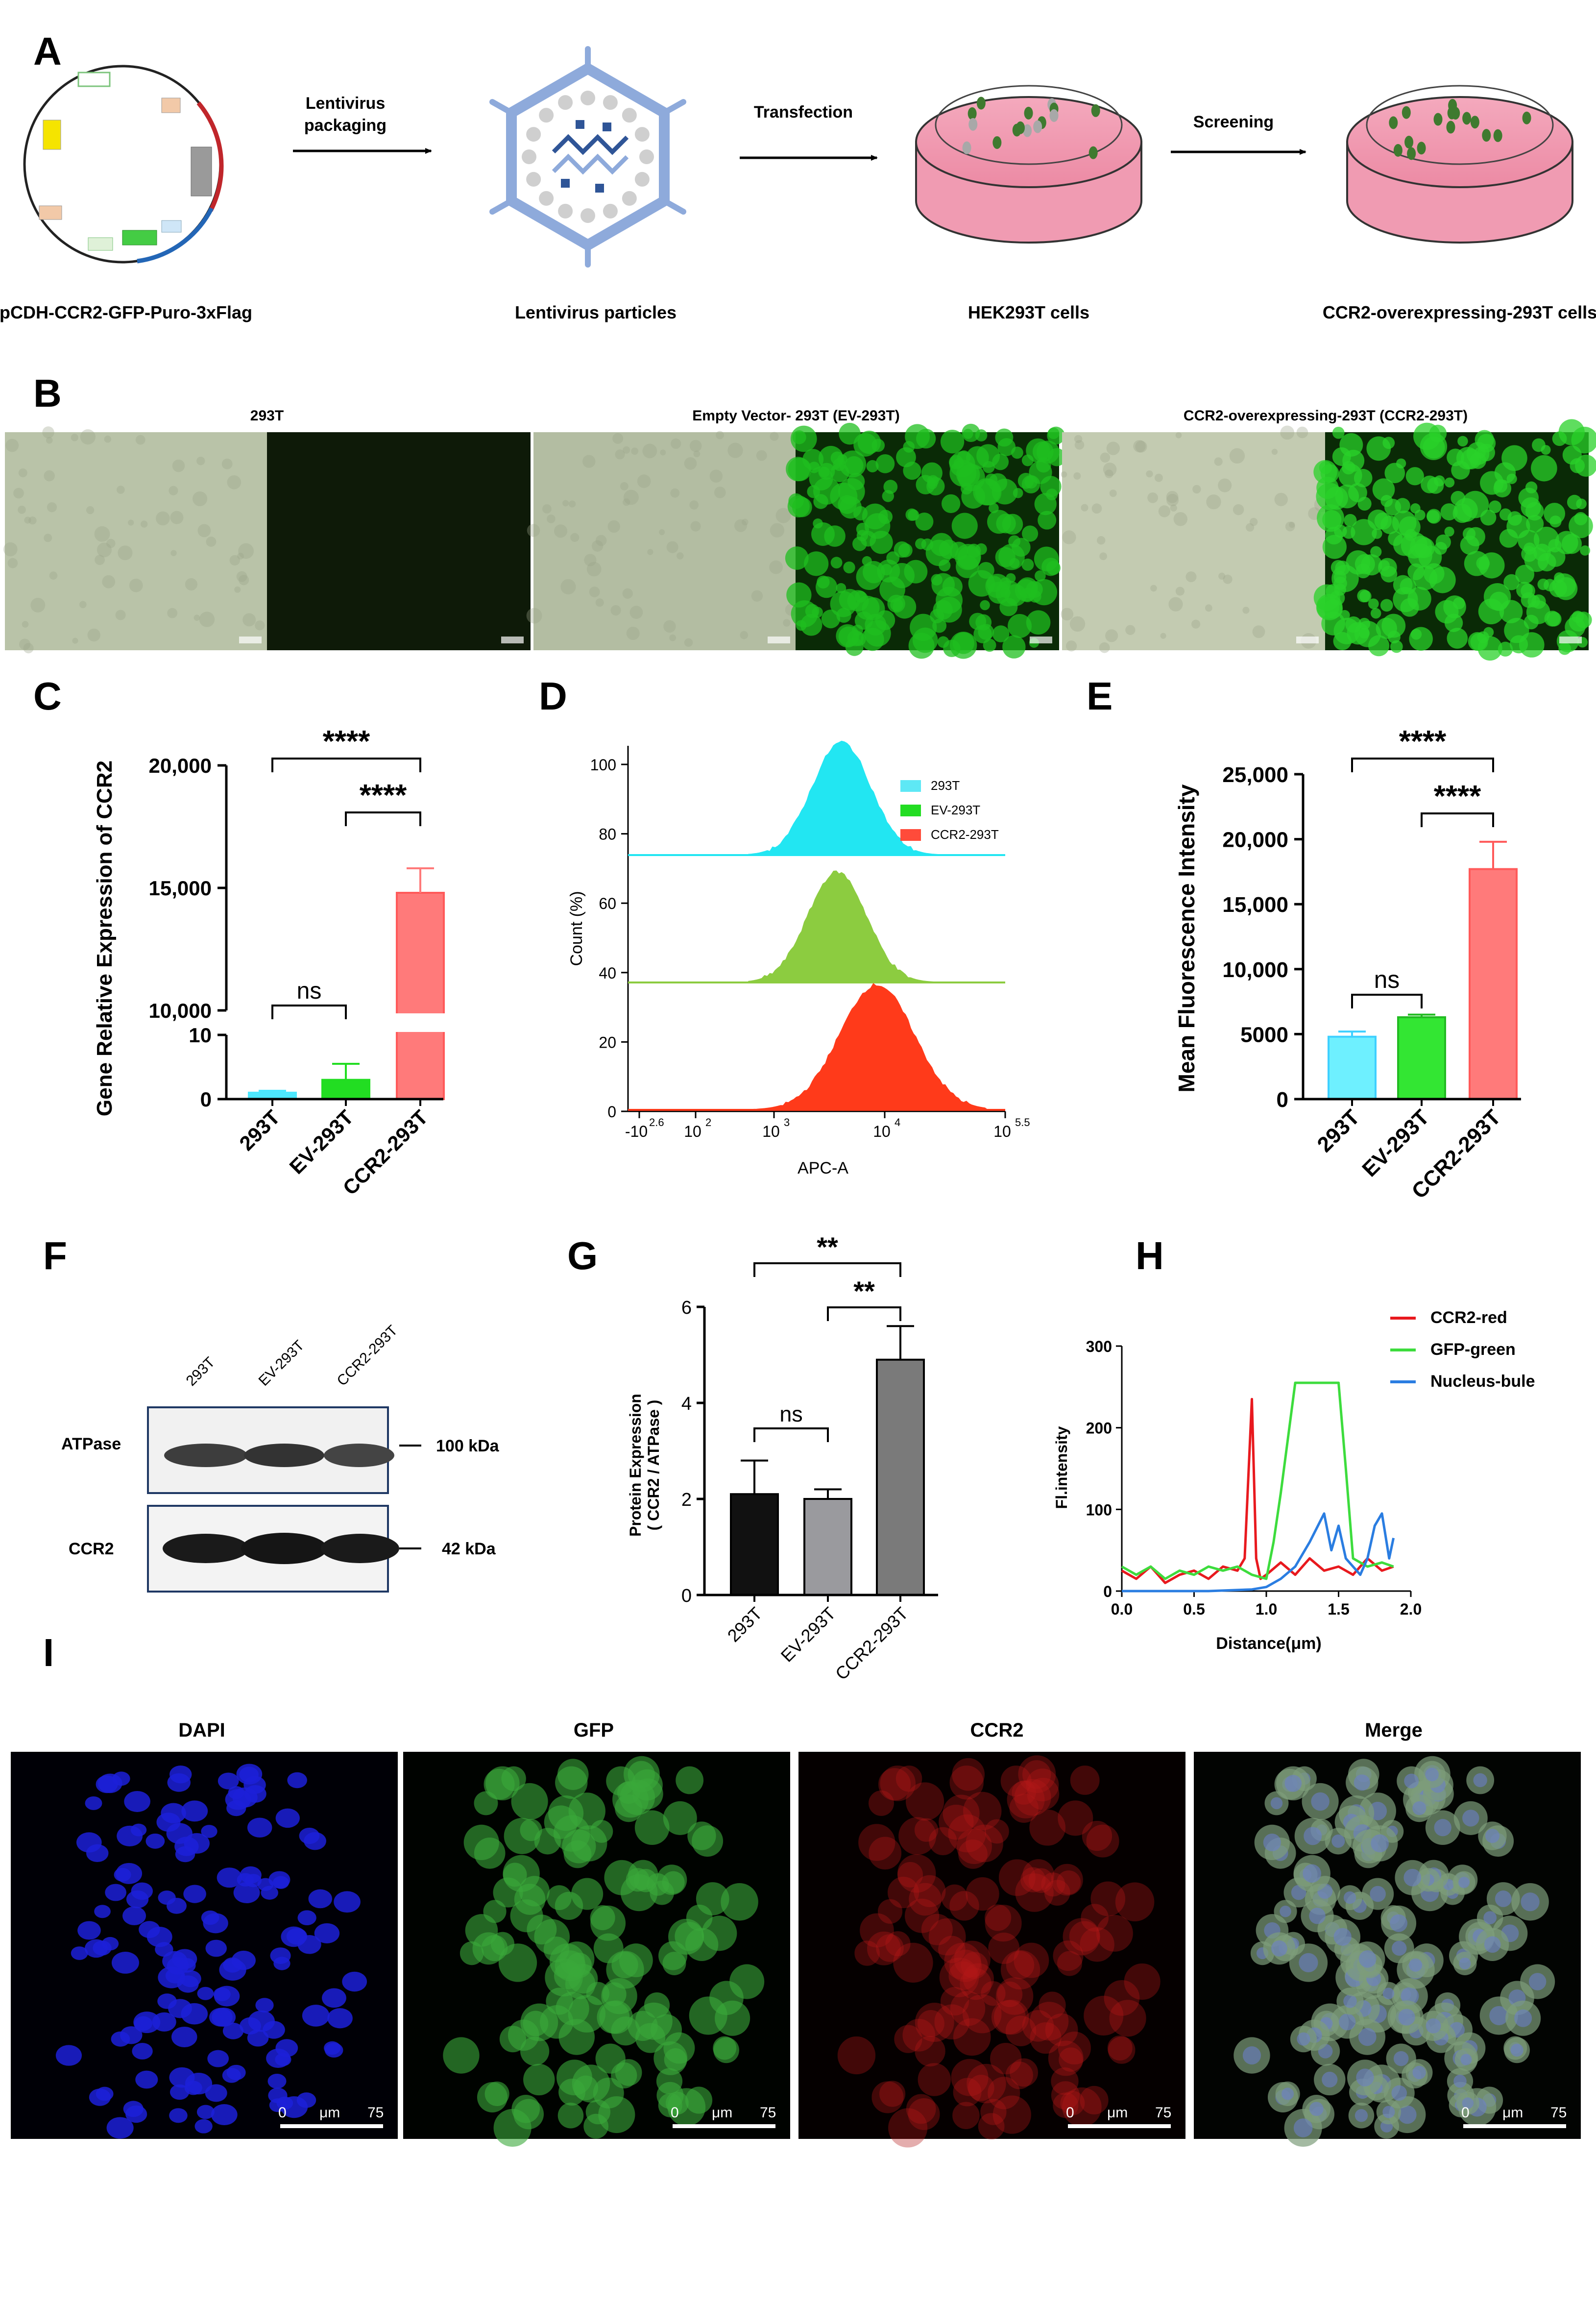 The width and height of the screenshot is (1596, 2306). What do you see at coordinates (200, 1371) in the screenshot?
I see `f-lane-293t: 293T` at bounding box center [200, 1371].